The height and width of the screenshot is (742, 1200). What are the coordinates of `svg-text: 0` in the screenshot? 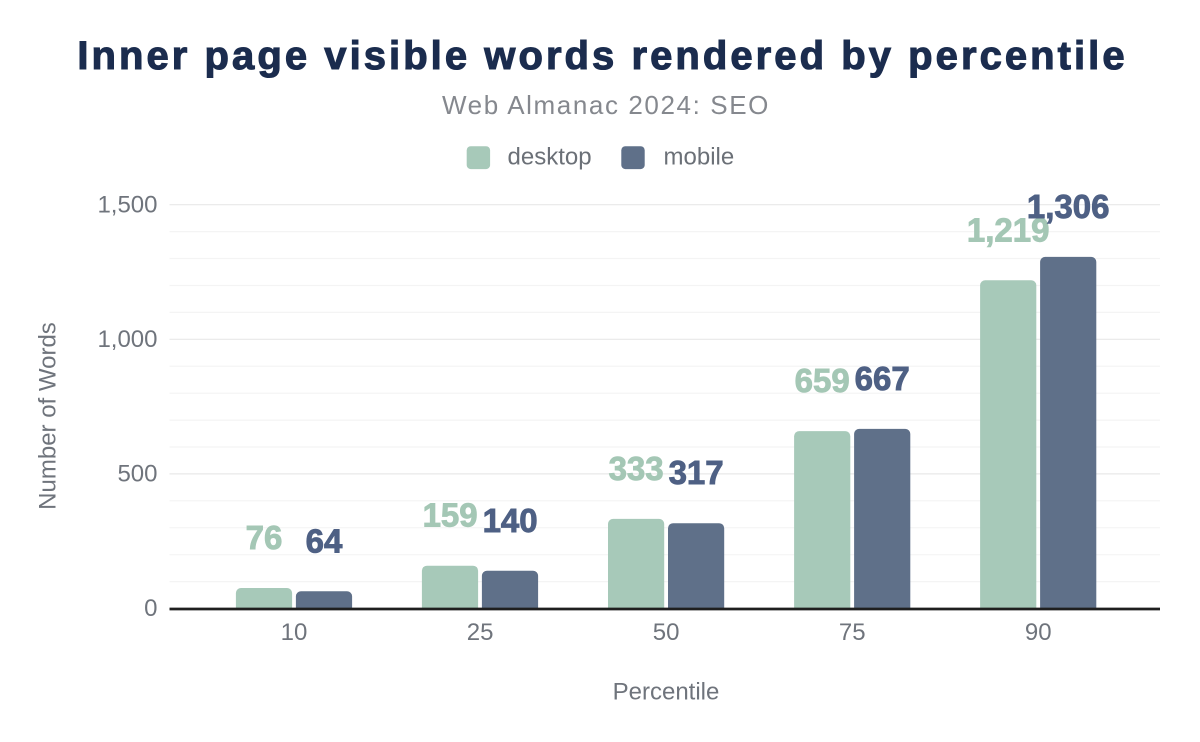 It's located at (150, 608).